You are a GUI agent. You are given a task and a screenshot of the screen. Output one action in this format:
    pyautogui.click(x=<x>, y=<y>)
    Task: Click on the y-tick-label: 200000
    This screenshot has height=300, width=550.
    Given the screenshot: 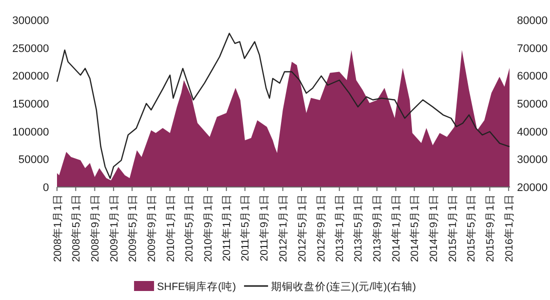 What is the action you would take?
    pyautogui.click(x=30, y=76)
    